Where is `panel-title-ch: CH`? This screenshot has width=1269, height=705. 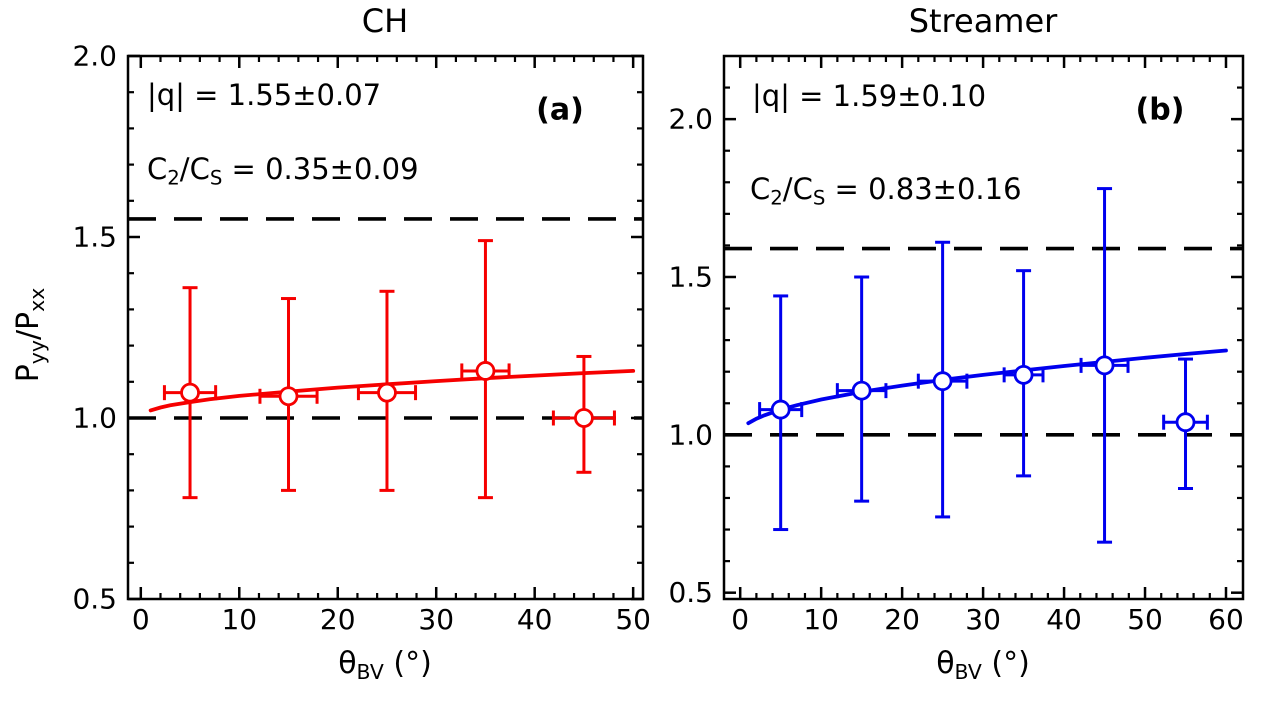 panel-title-ch: CH is located at coordinates (385, 21).